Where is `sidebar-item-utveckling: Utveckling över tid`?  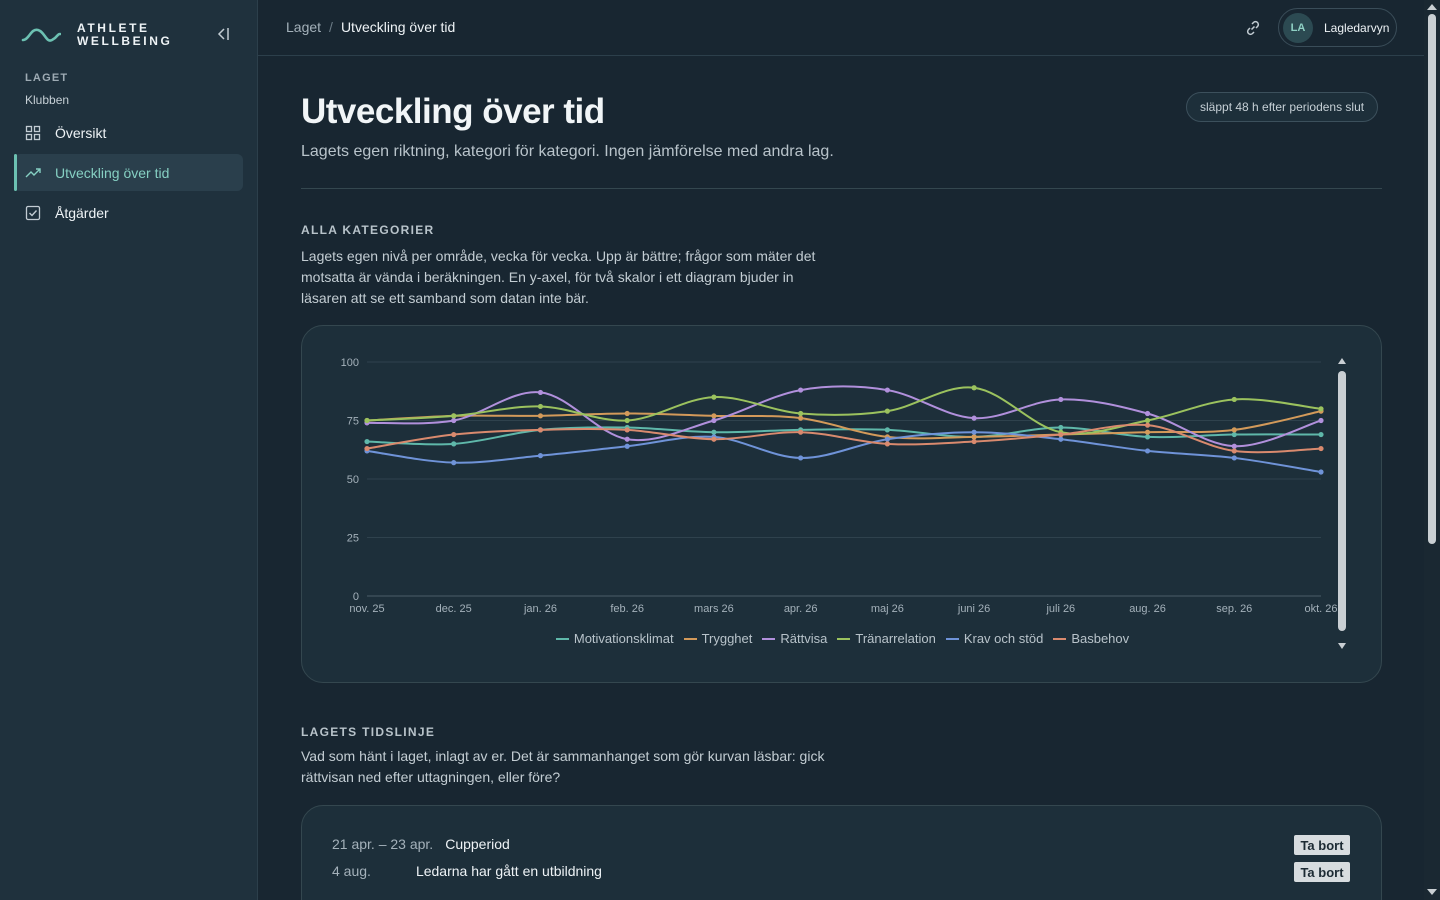 sidebar-item-utveckling: Utveckling över tid is located at coordinates (128, 172).